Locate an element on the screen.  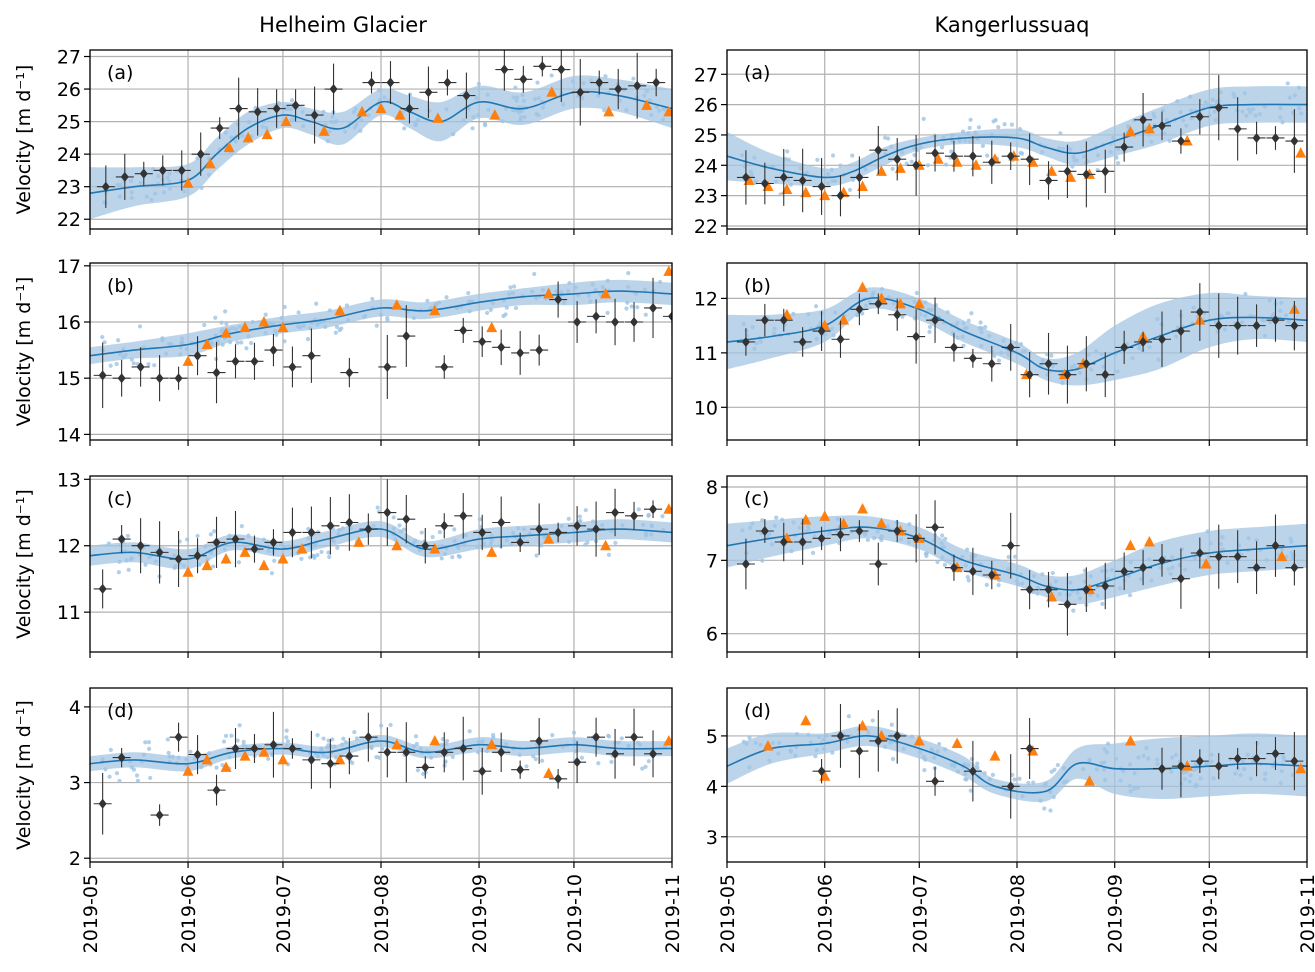
panel-helheim-b: 14 15 16 17 (b) Velocity [m d⁻¹] is located at coordinates (343, 351).